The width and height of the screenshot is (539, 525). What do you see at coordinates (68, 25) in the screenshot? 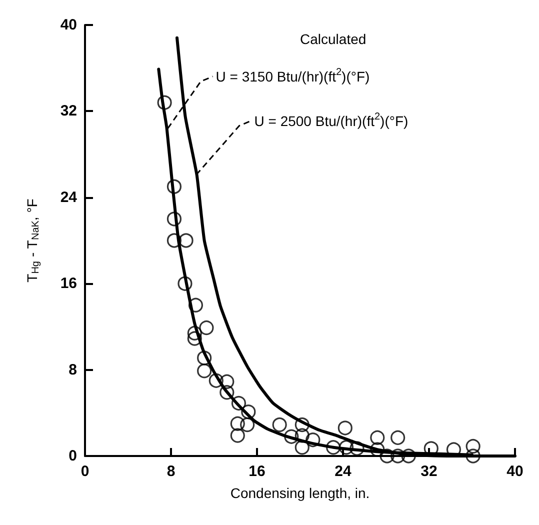
I see `y-tick-label: 40` at bounding box center [68, 25].